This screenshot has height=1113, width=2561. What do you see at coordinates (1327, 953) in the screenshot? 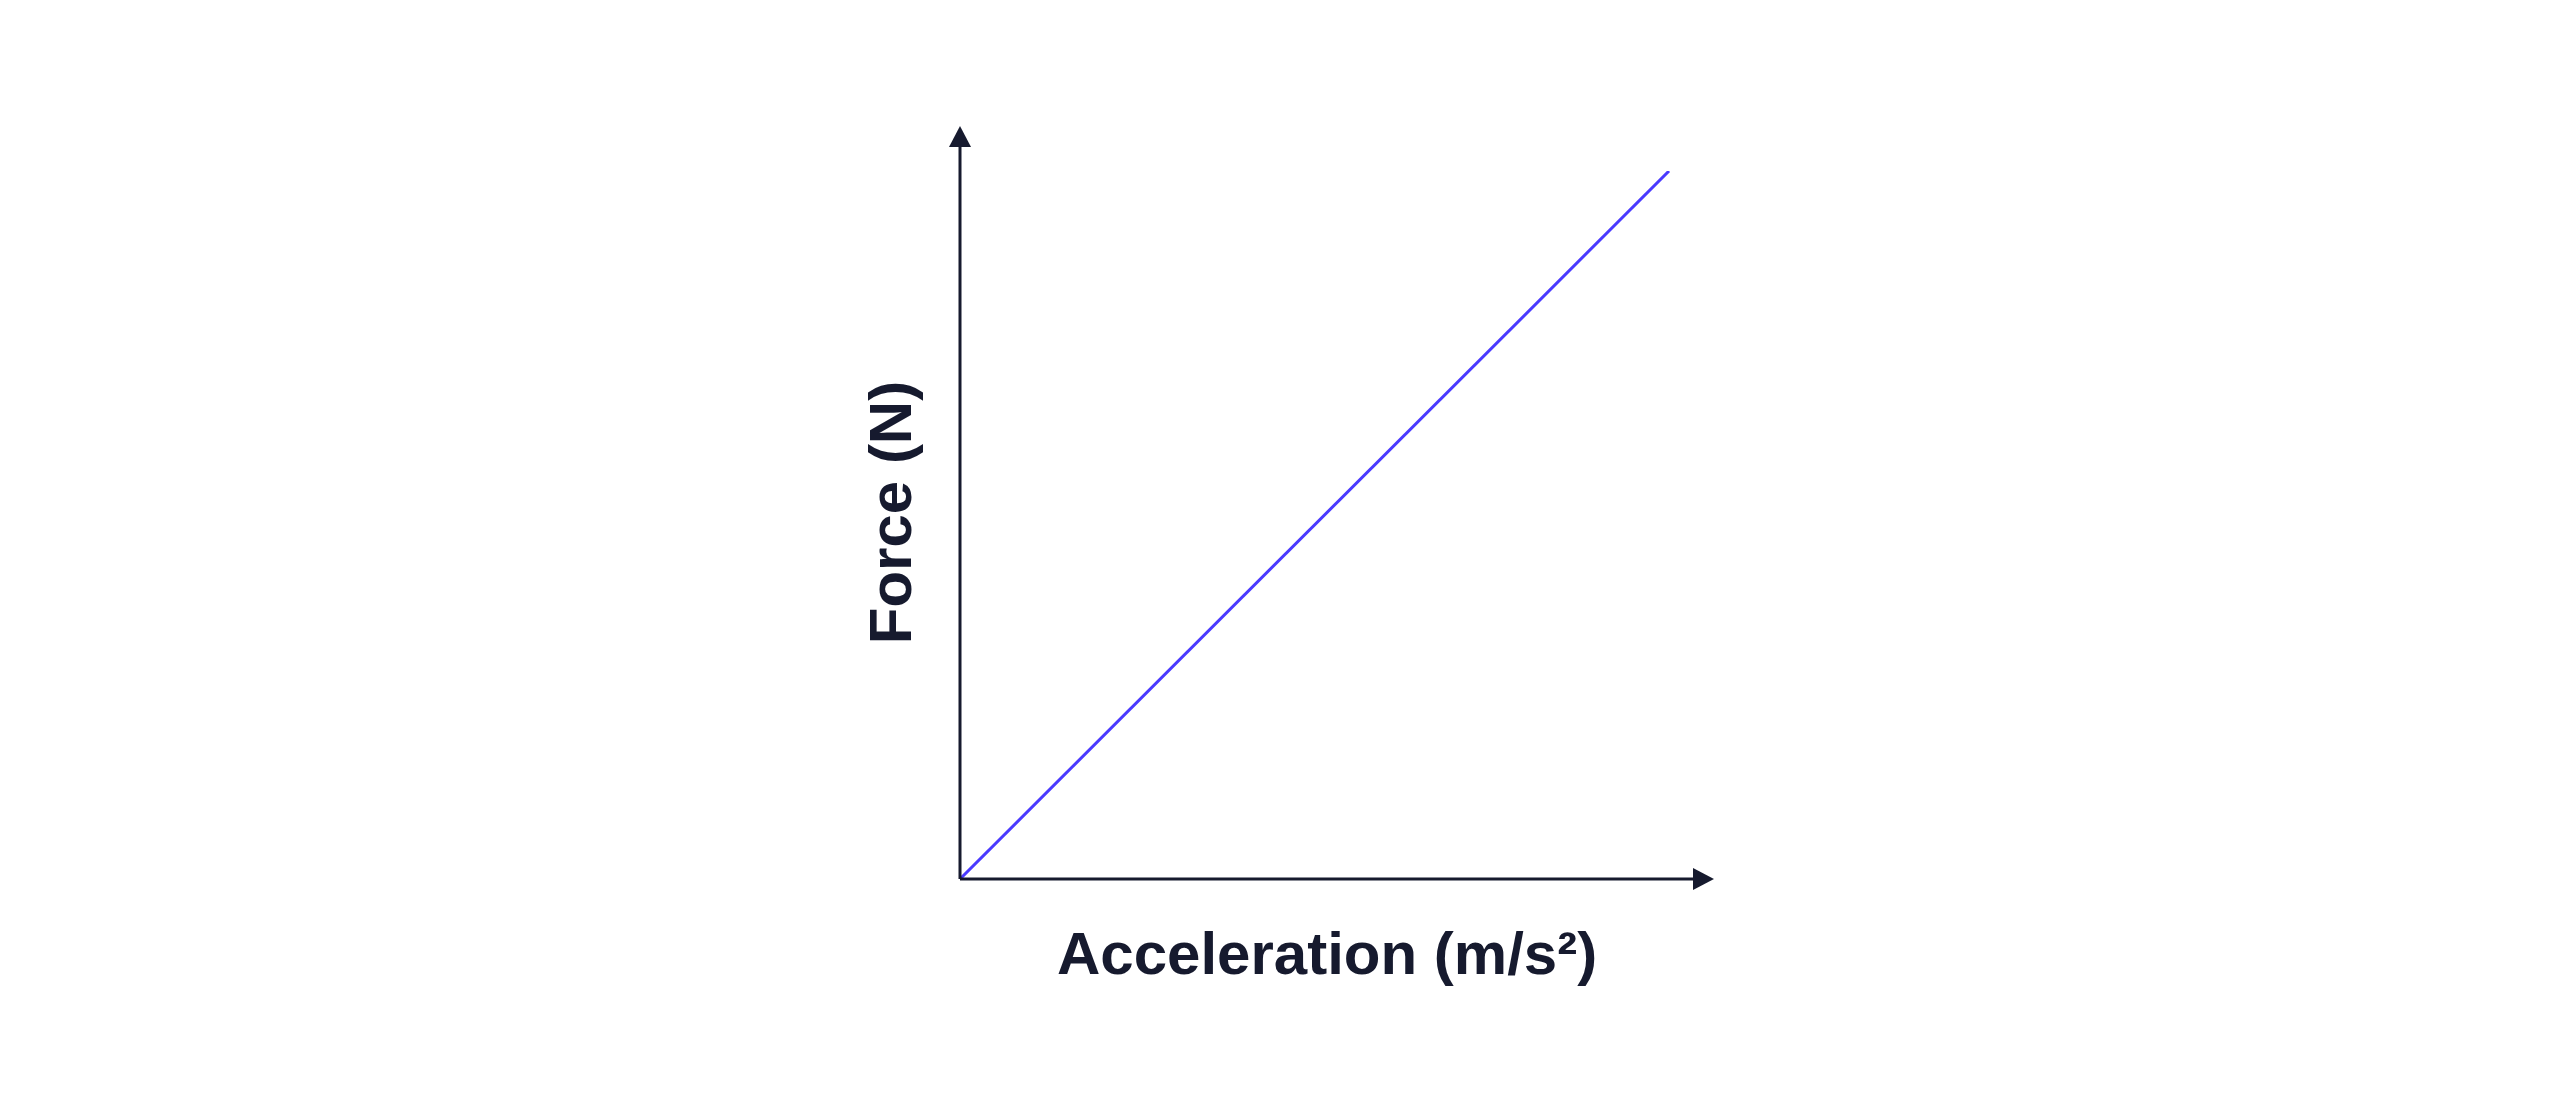
I see `x-axis-title: Acceleration (m/s²)` at bounding box center [1327, 953].